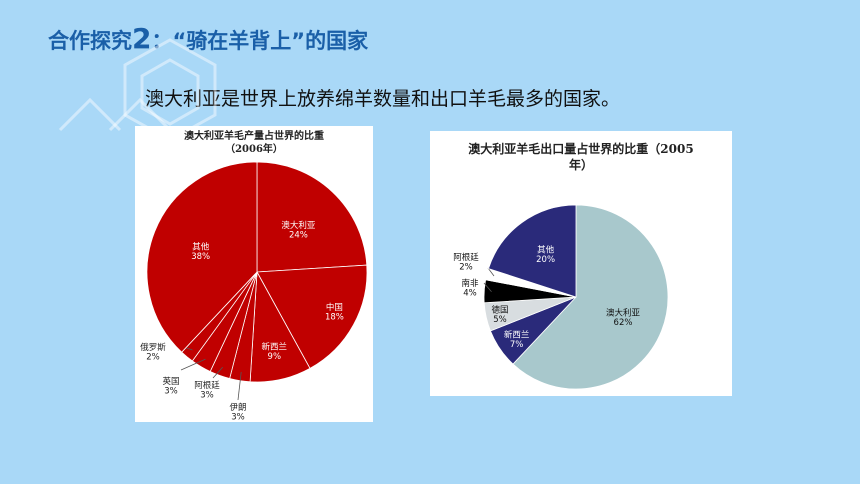 The image size is (860, 484). What do you see at coordinates (275, 357) in the screenshot?
I see `chart1-value-label-2: 9%` at bounding box center [275, 357].